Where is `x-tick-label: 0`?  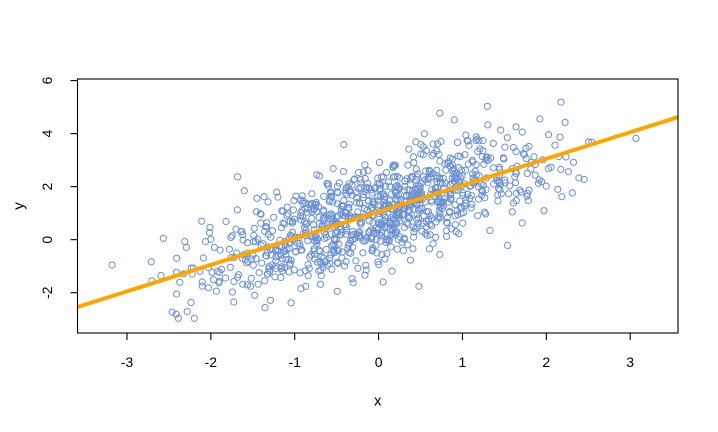 x-tick-label: 0 is located at coordinates (379, 362).